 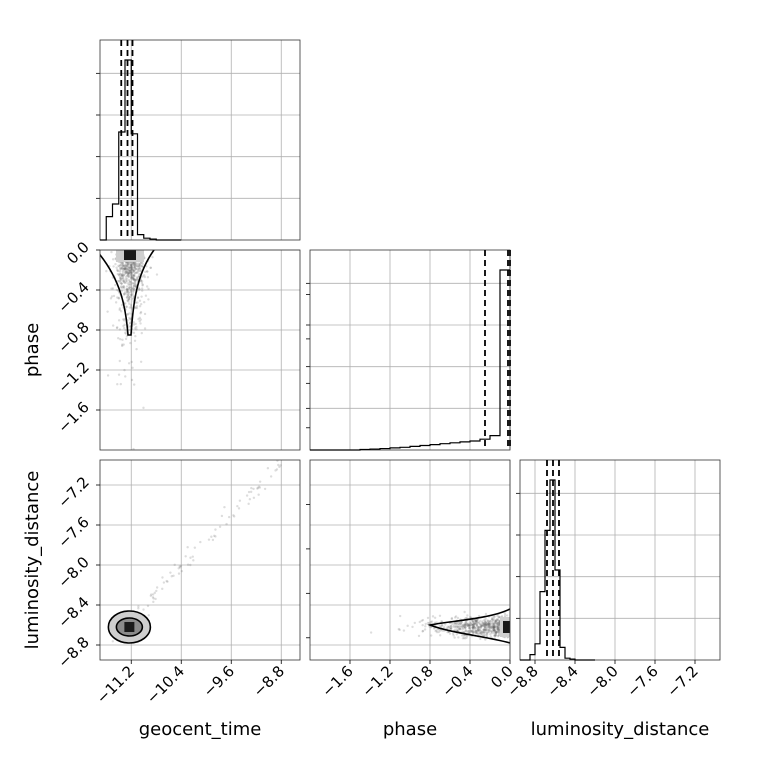 I want to click on y-axis-label-phase: phase, so click(x=32, y=350).